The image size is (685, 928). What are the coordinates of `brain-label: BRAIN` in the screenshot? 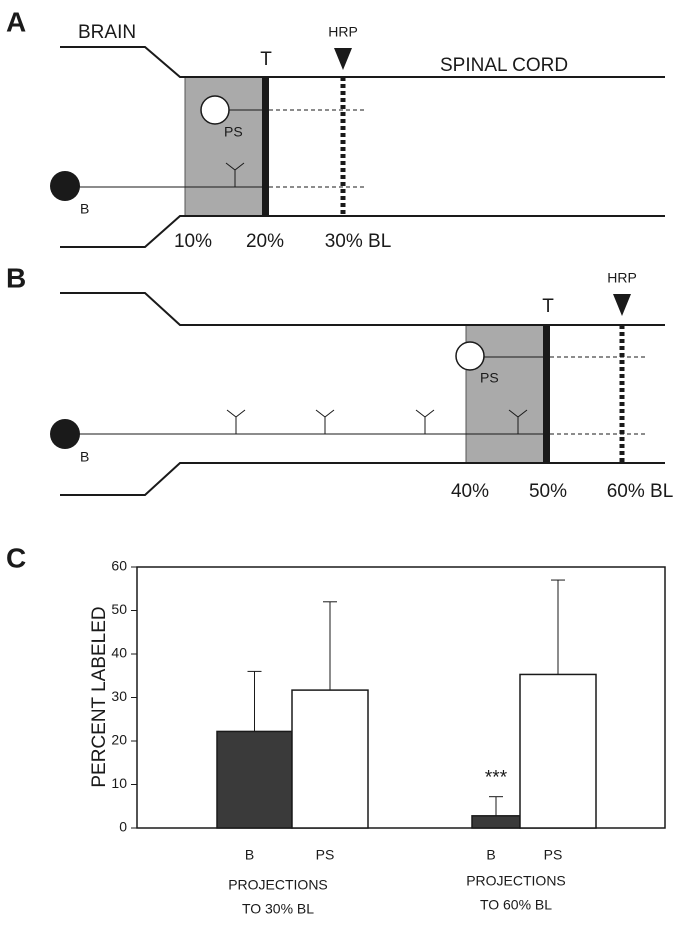 It's located at (107, 32).